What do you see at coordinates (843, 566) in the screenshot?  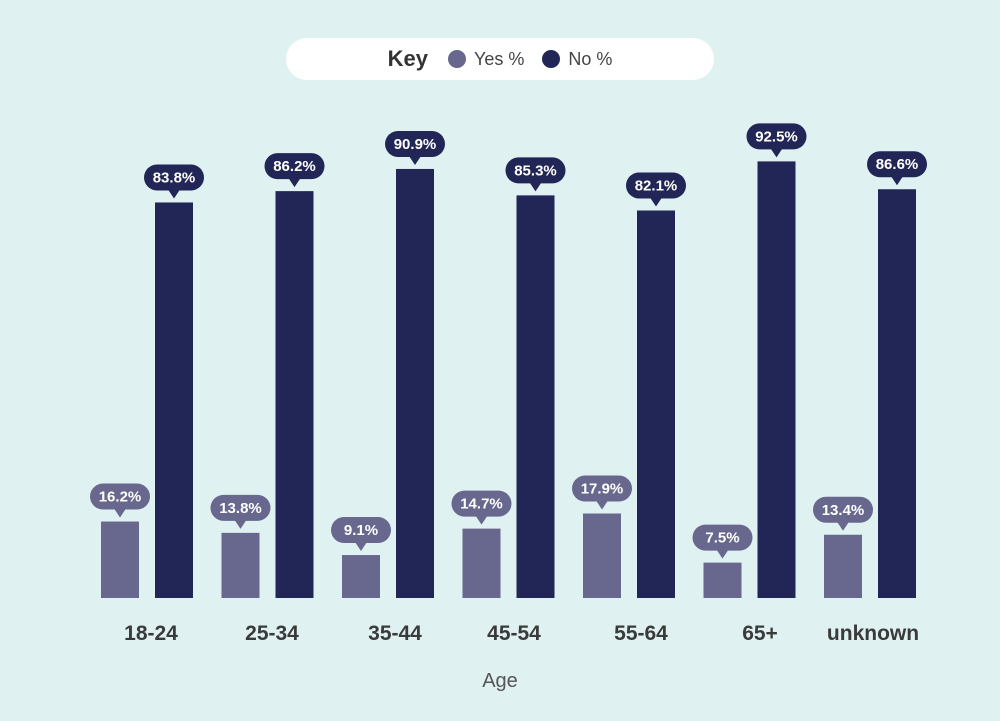 I see `bar-yes-unknown` at bounding box center [843, 566].